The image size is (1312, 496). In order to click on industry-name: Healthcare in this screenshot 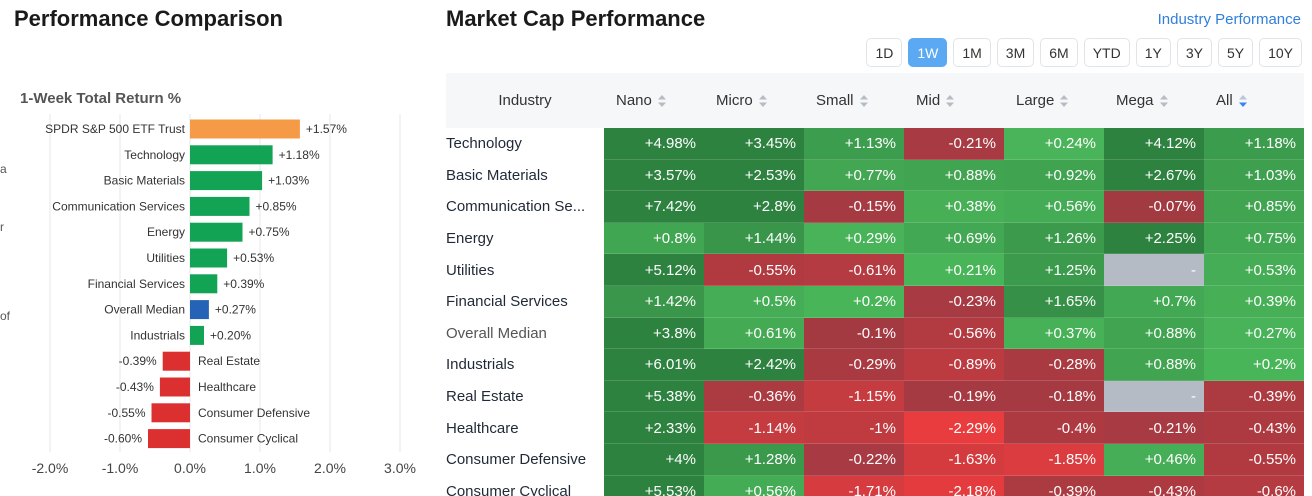, I will do `click(525, 428)`.